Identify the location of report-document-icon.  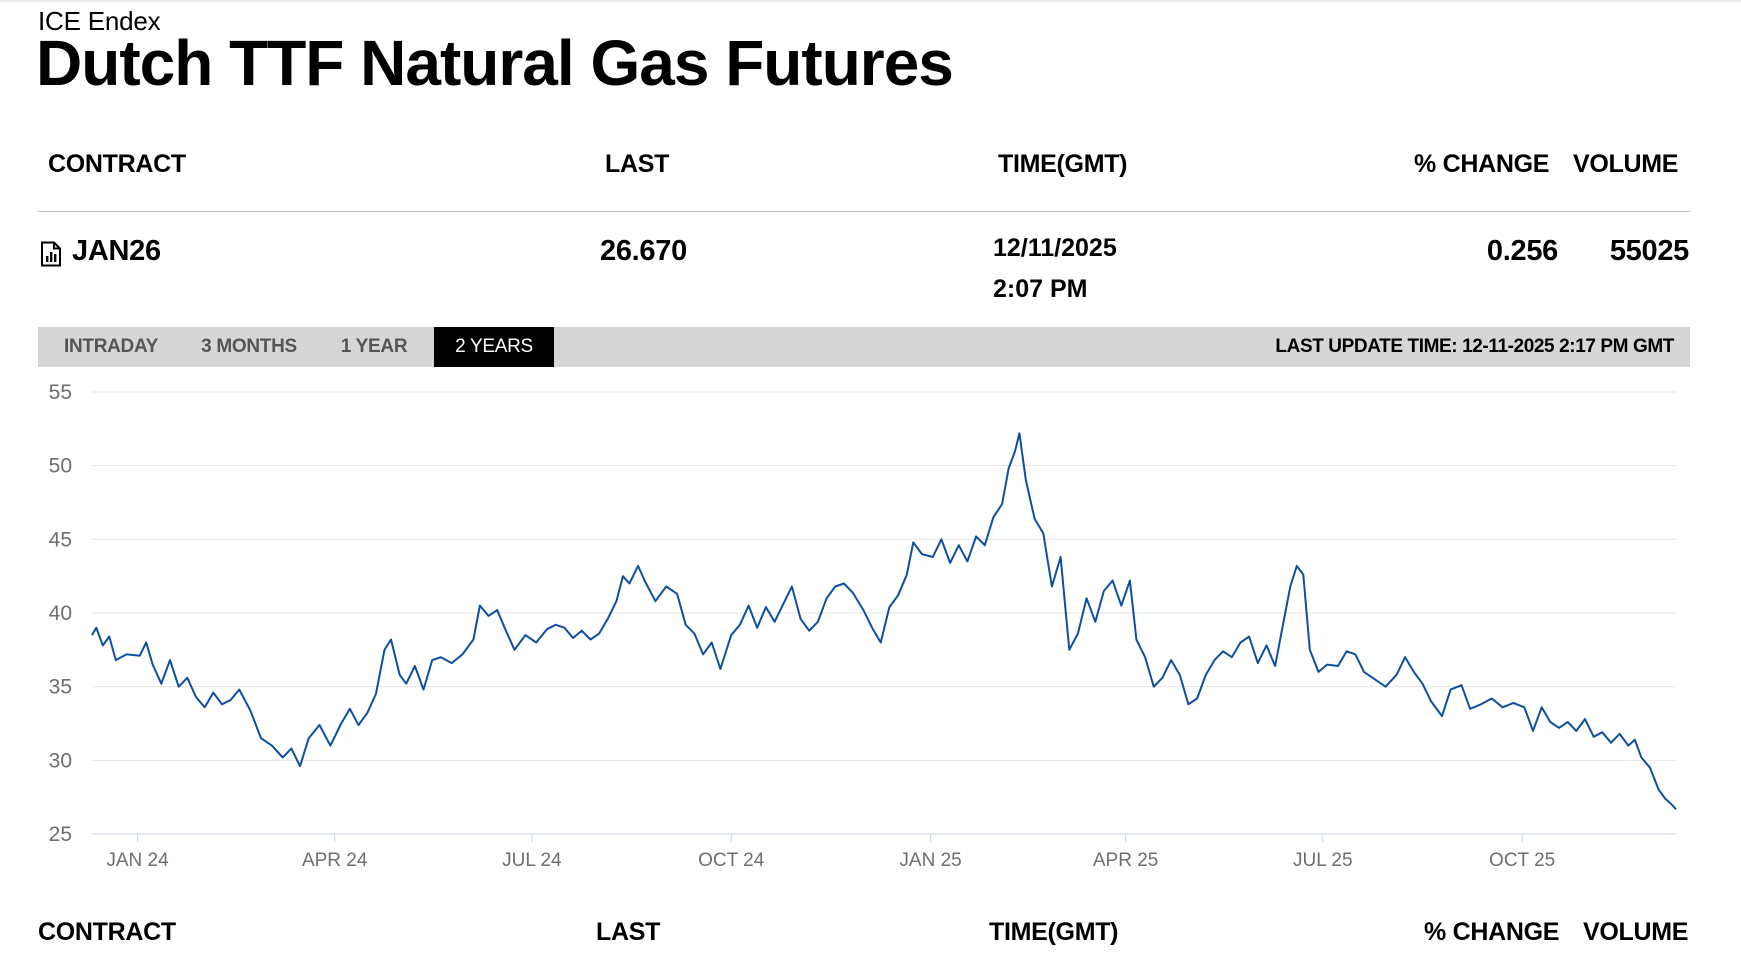
(51, 254).